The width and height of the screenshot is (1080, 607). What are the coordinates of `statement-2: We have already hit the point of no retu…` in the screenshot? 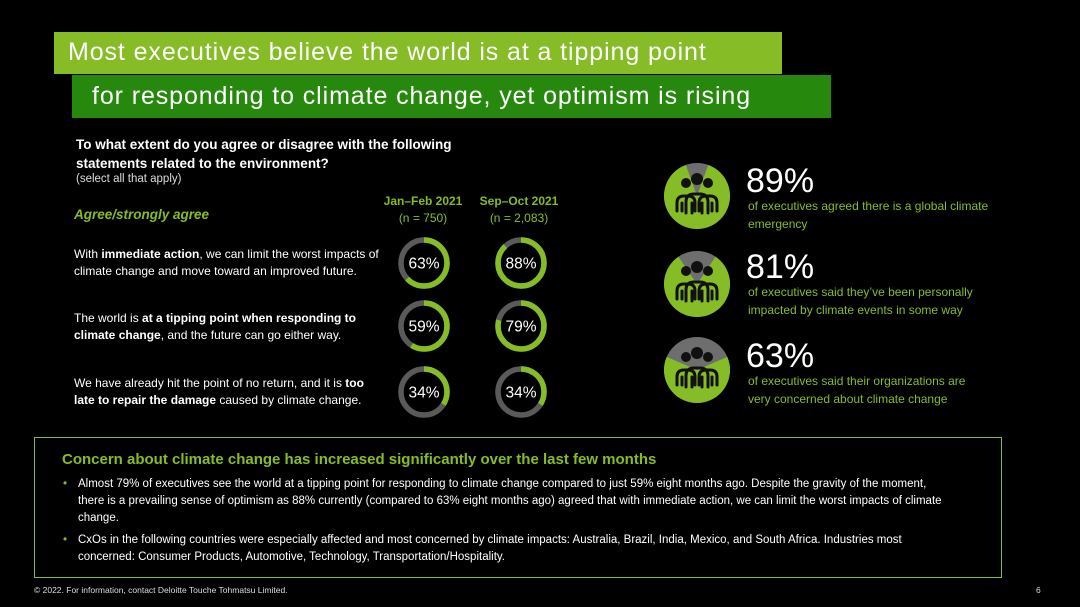 It's located at (230, 392).